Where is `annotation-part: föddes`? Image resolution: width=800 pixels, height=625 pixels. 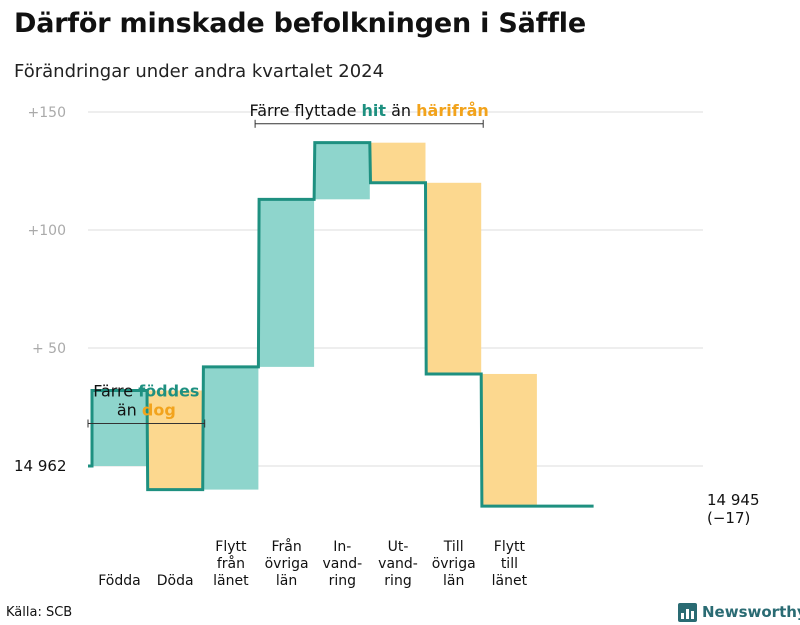
annotation-part: föddes is located at coordinates (168, 391).